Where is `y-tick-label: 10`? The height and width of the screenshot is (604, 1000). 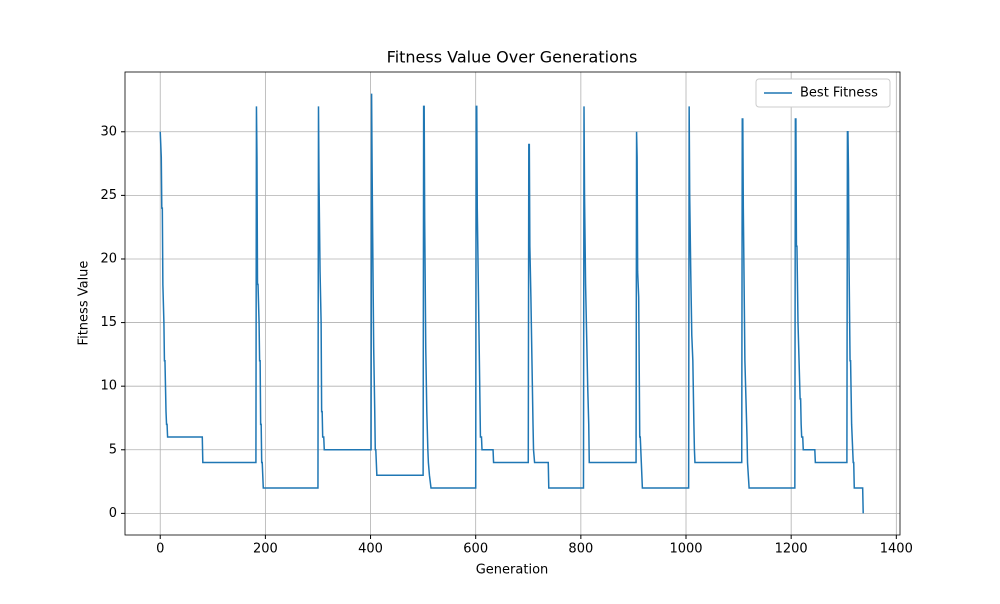 y-tick-label: 10 is located at coordinates (108, 386).